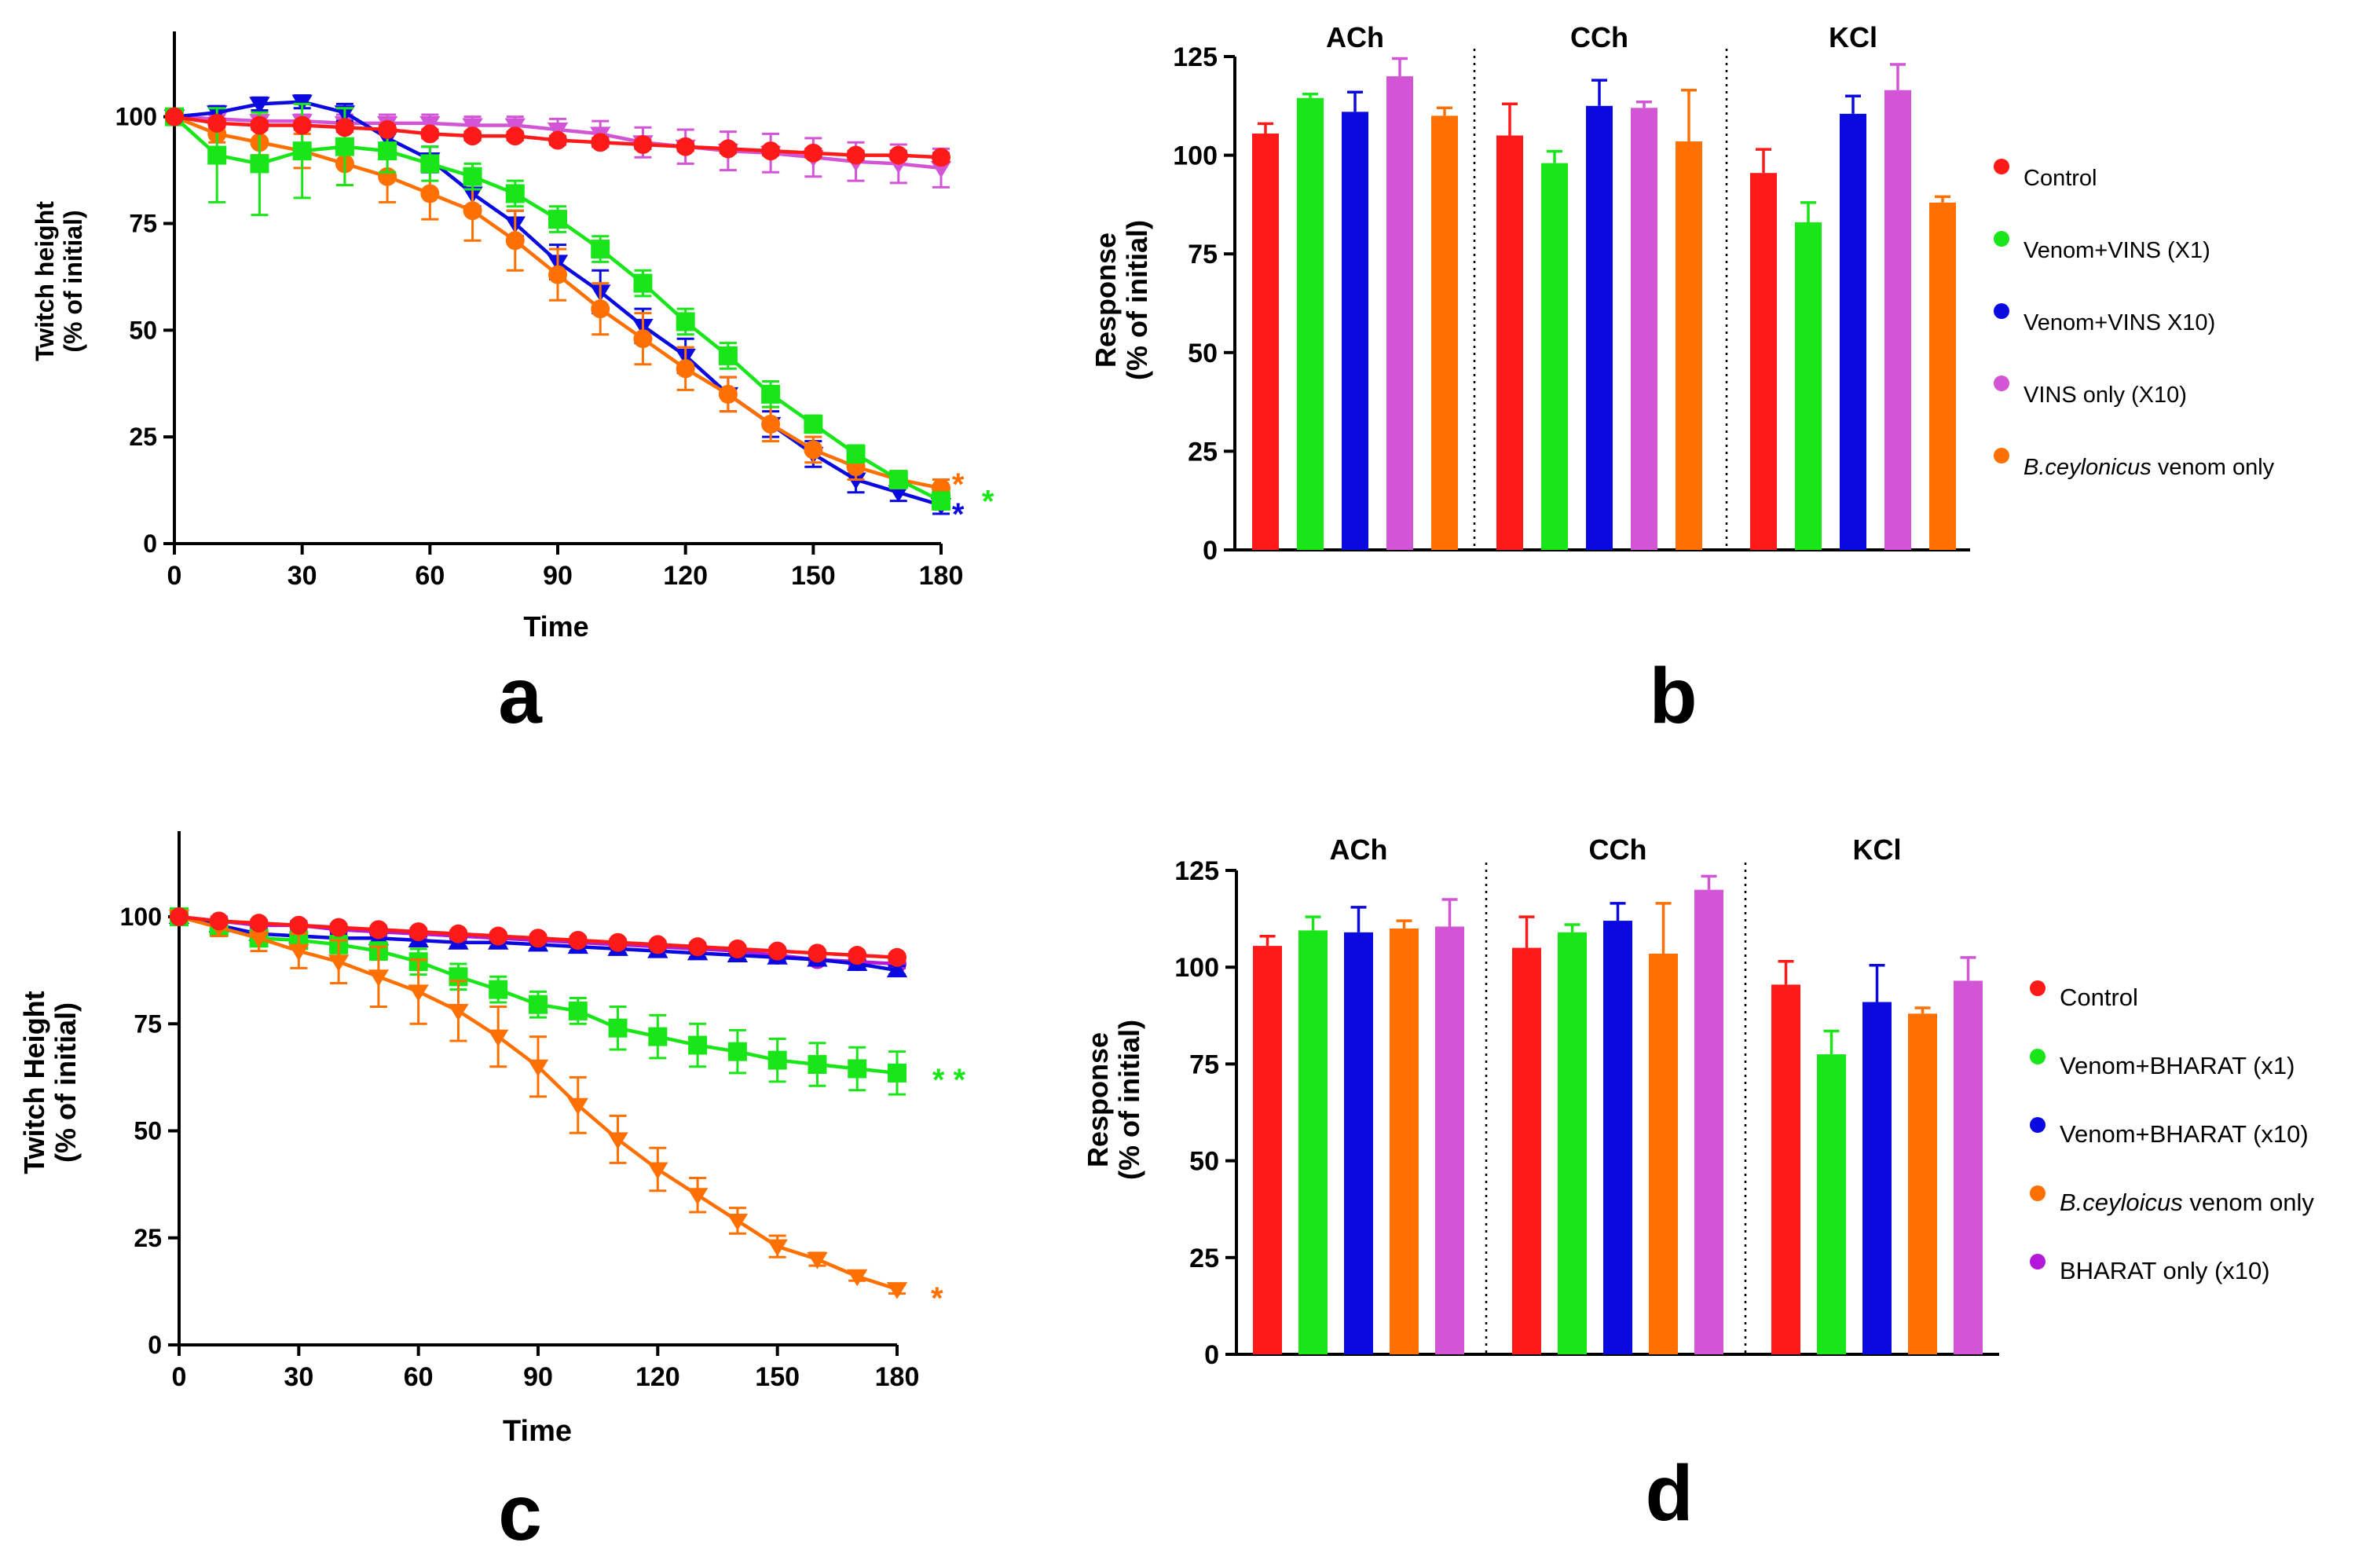  What do you see at coordinates (302, 576) in the screenshot?
I see `x-tick-label: 30` at bounding box center [302, 576].